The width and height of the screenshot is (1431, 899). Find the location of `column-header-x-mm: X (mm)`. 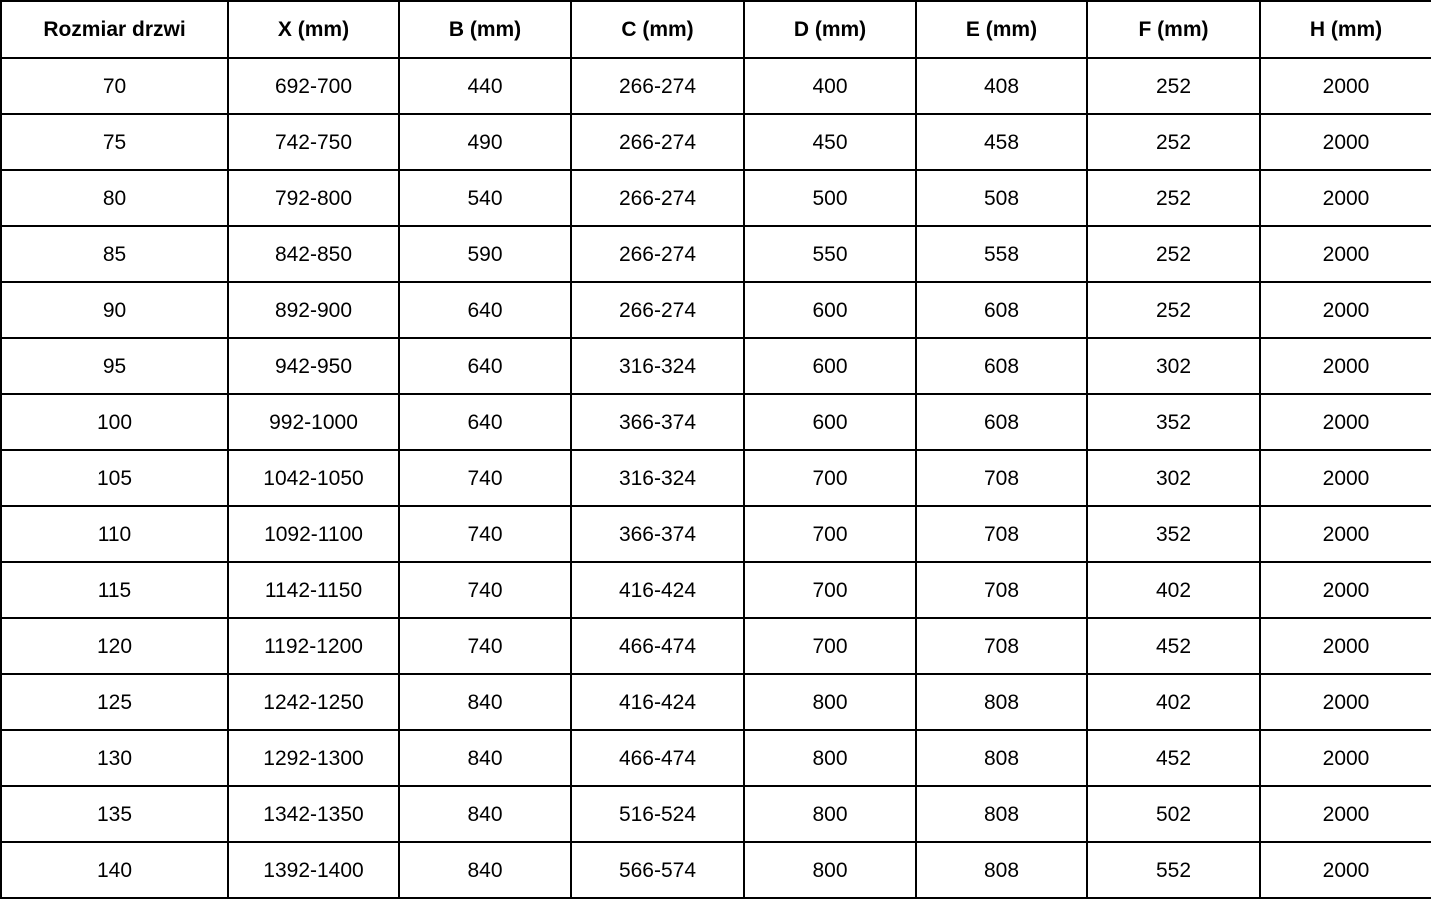

column-header-x-mm: X (mm) is located at coordinates (313, 29).